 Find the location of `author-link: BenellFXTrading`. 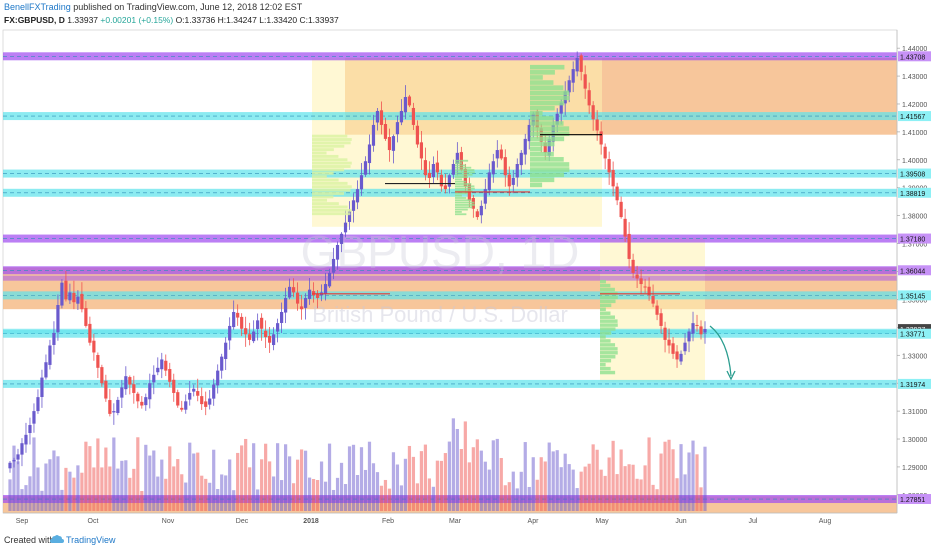

author-link: BenellFXTrading is located at coordinates (37, 7).